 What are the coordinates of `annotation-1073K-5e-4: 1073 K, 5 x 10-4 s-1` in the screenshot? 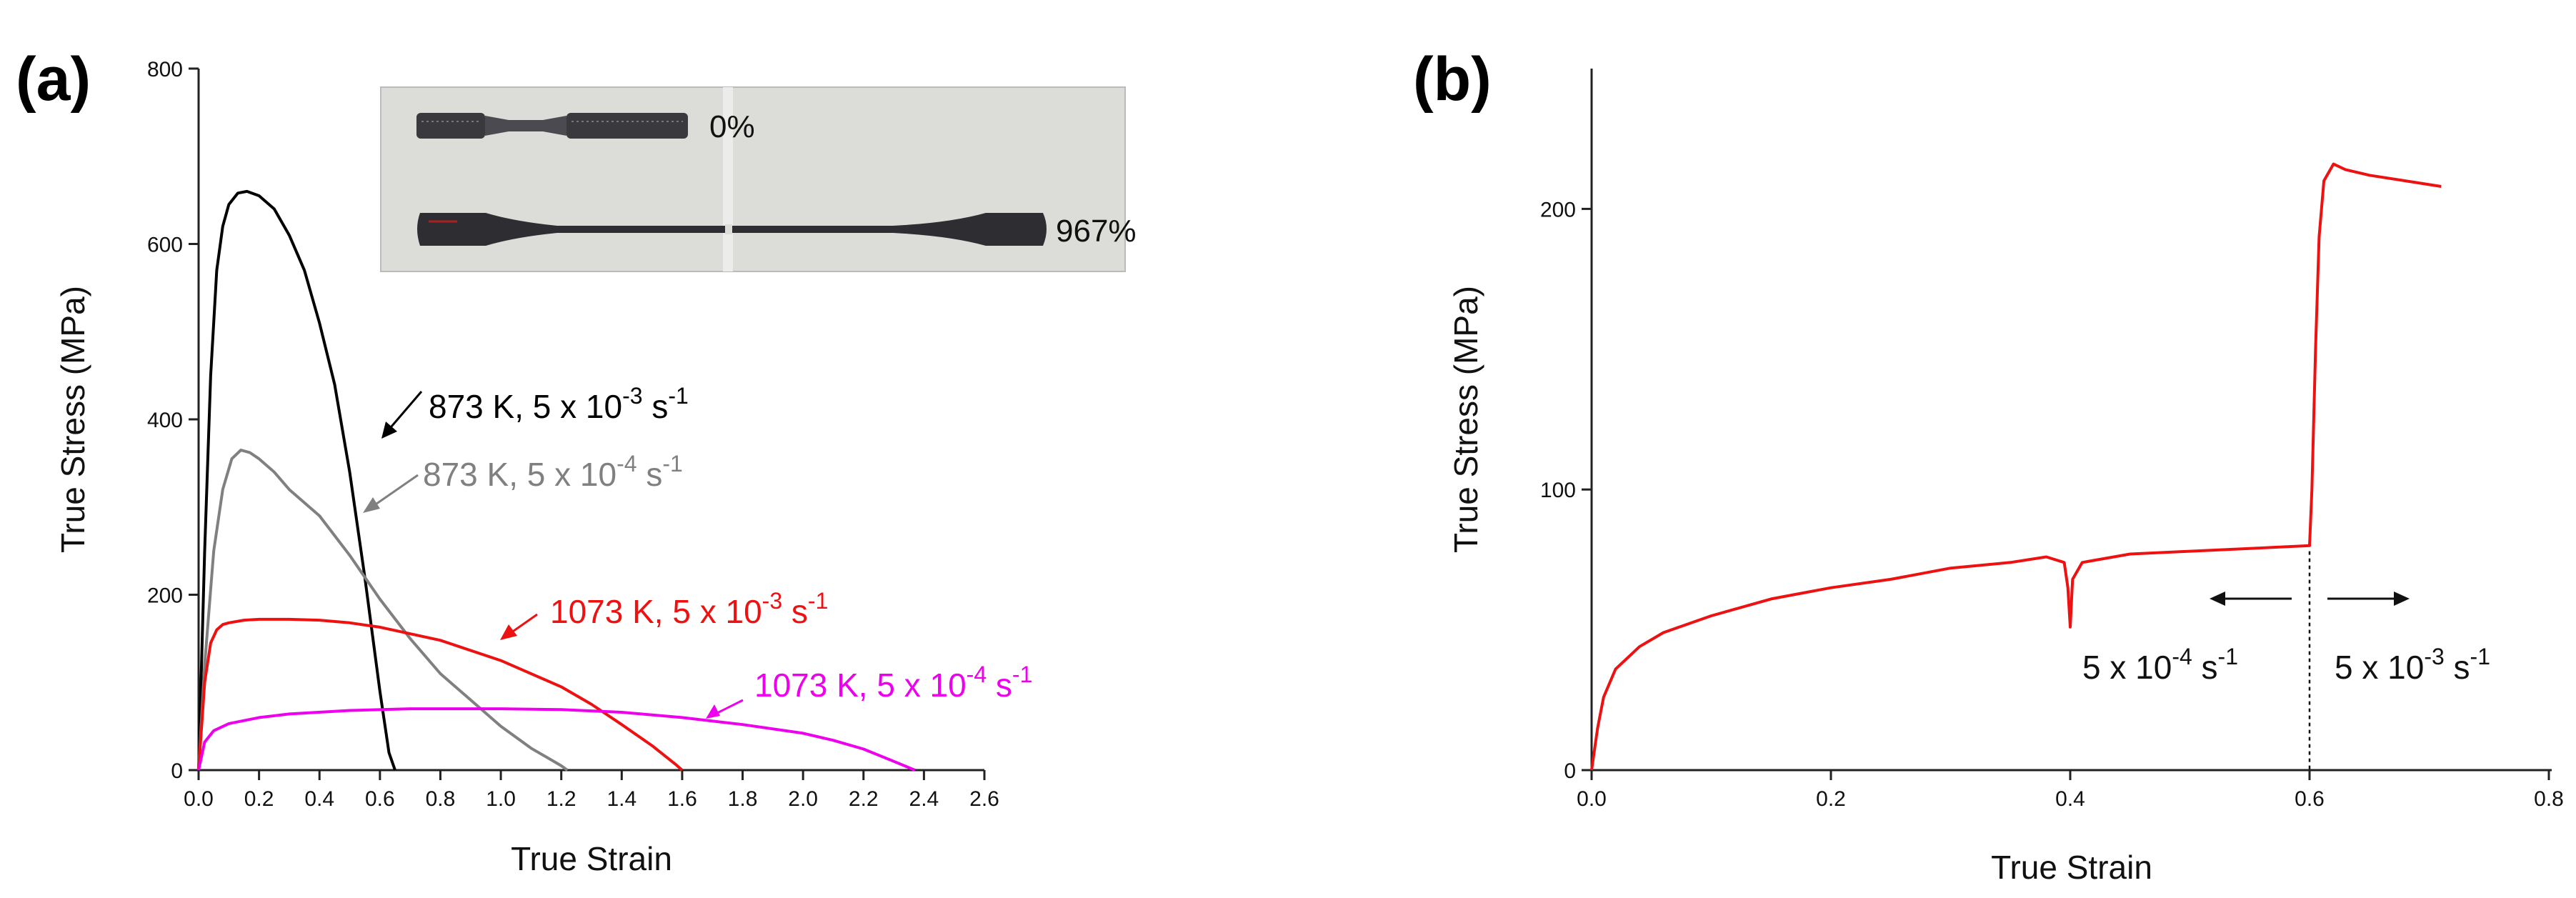 It's located at (869, 690).